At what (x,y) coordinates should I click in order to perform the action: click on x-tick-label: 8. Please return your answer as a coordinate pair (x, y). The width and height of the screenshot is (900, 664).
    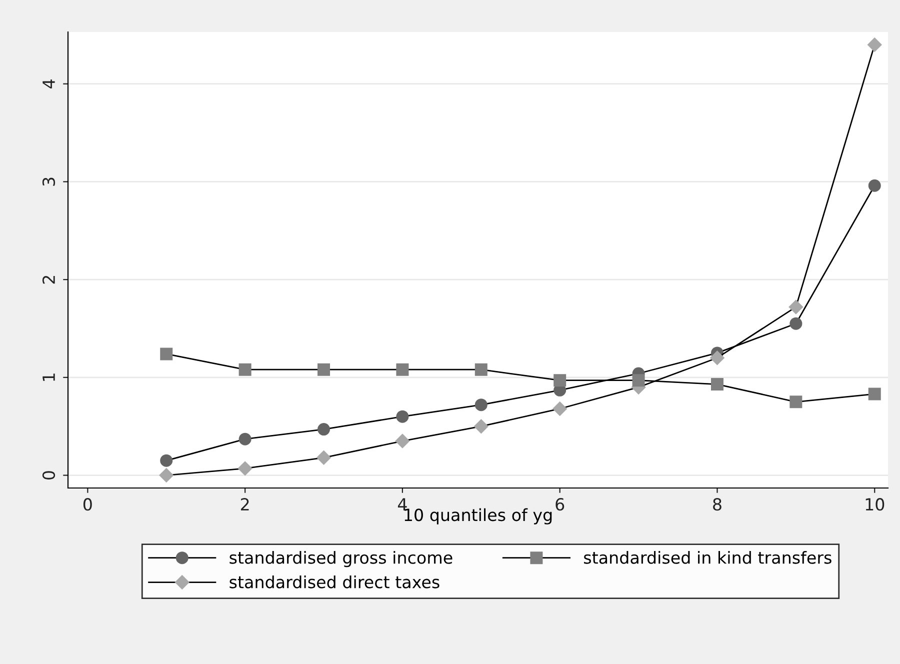
    Looking at the image, I should click on (717, 504).